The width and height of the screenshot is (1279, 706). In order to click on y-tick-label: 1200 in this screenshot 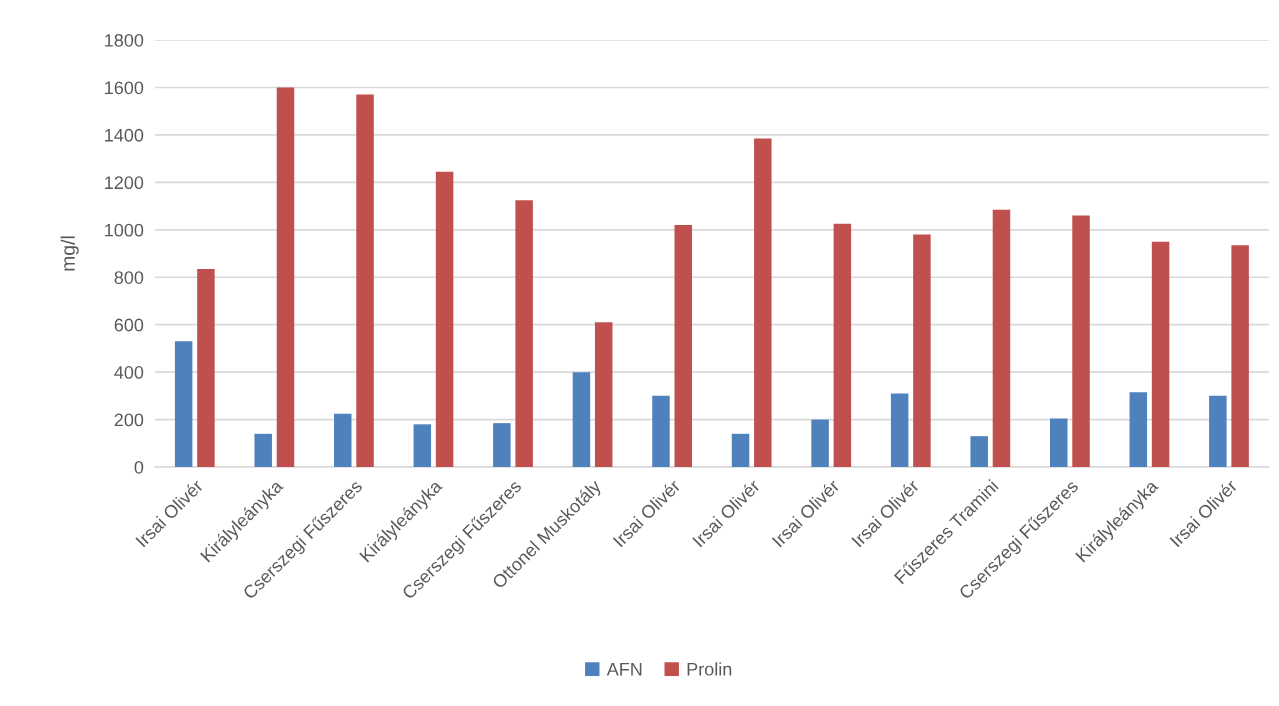, I will do `click(124, 183)`.